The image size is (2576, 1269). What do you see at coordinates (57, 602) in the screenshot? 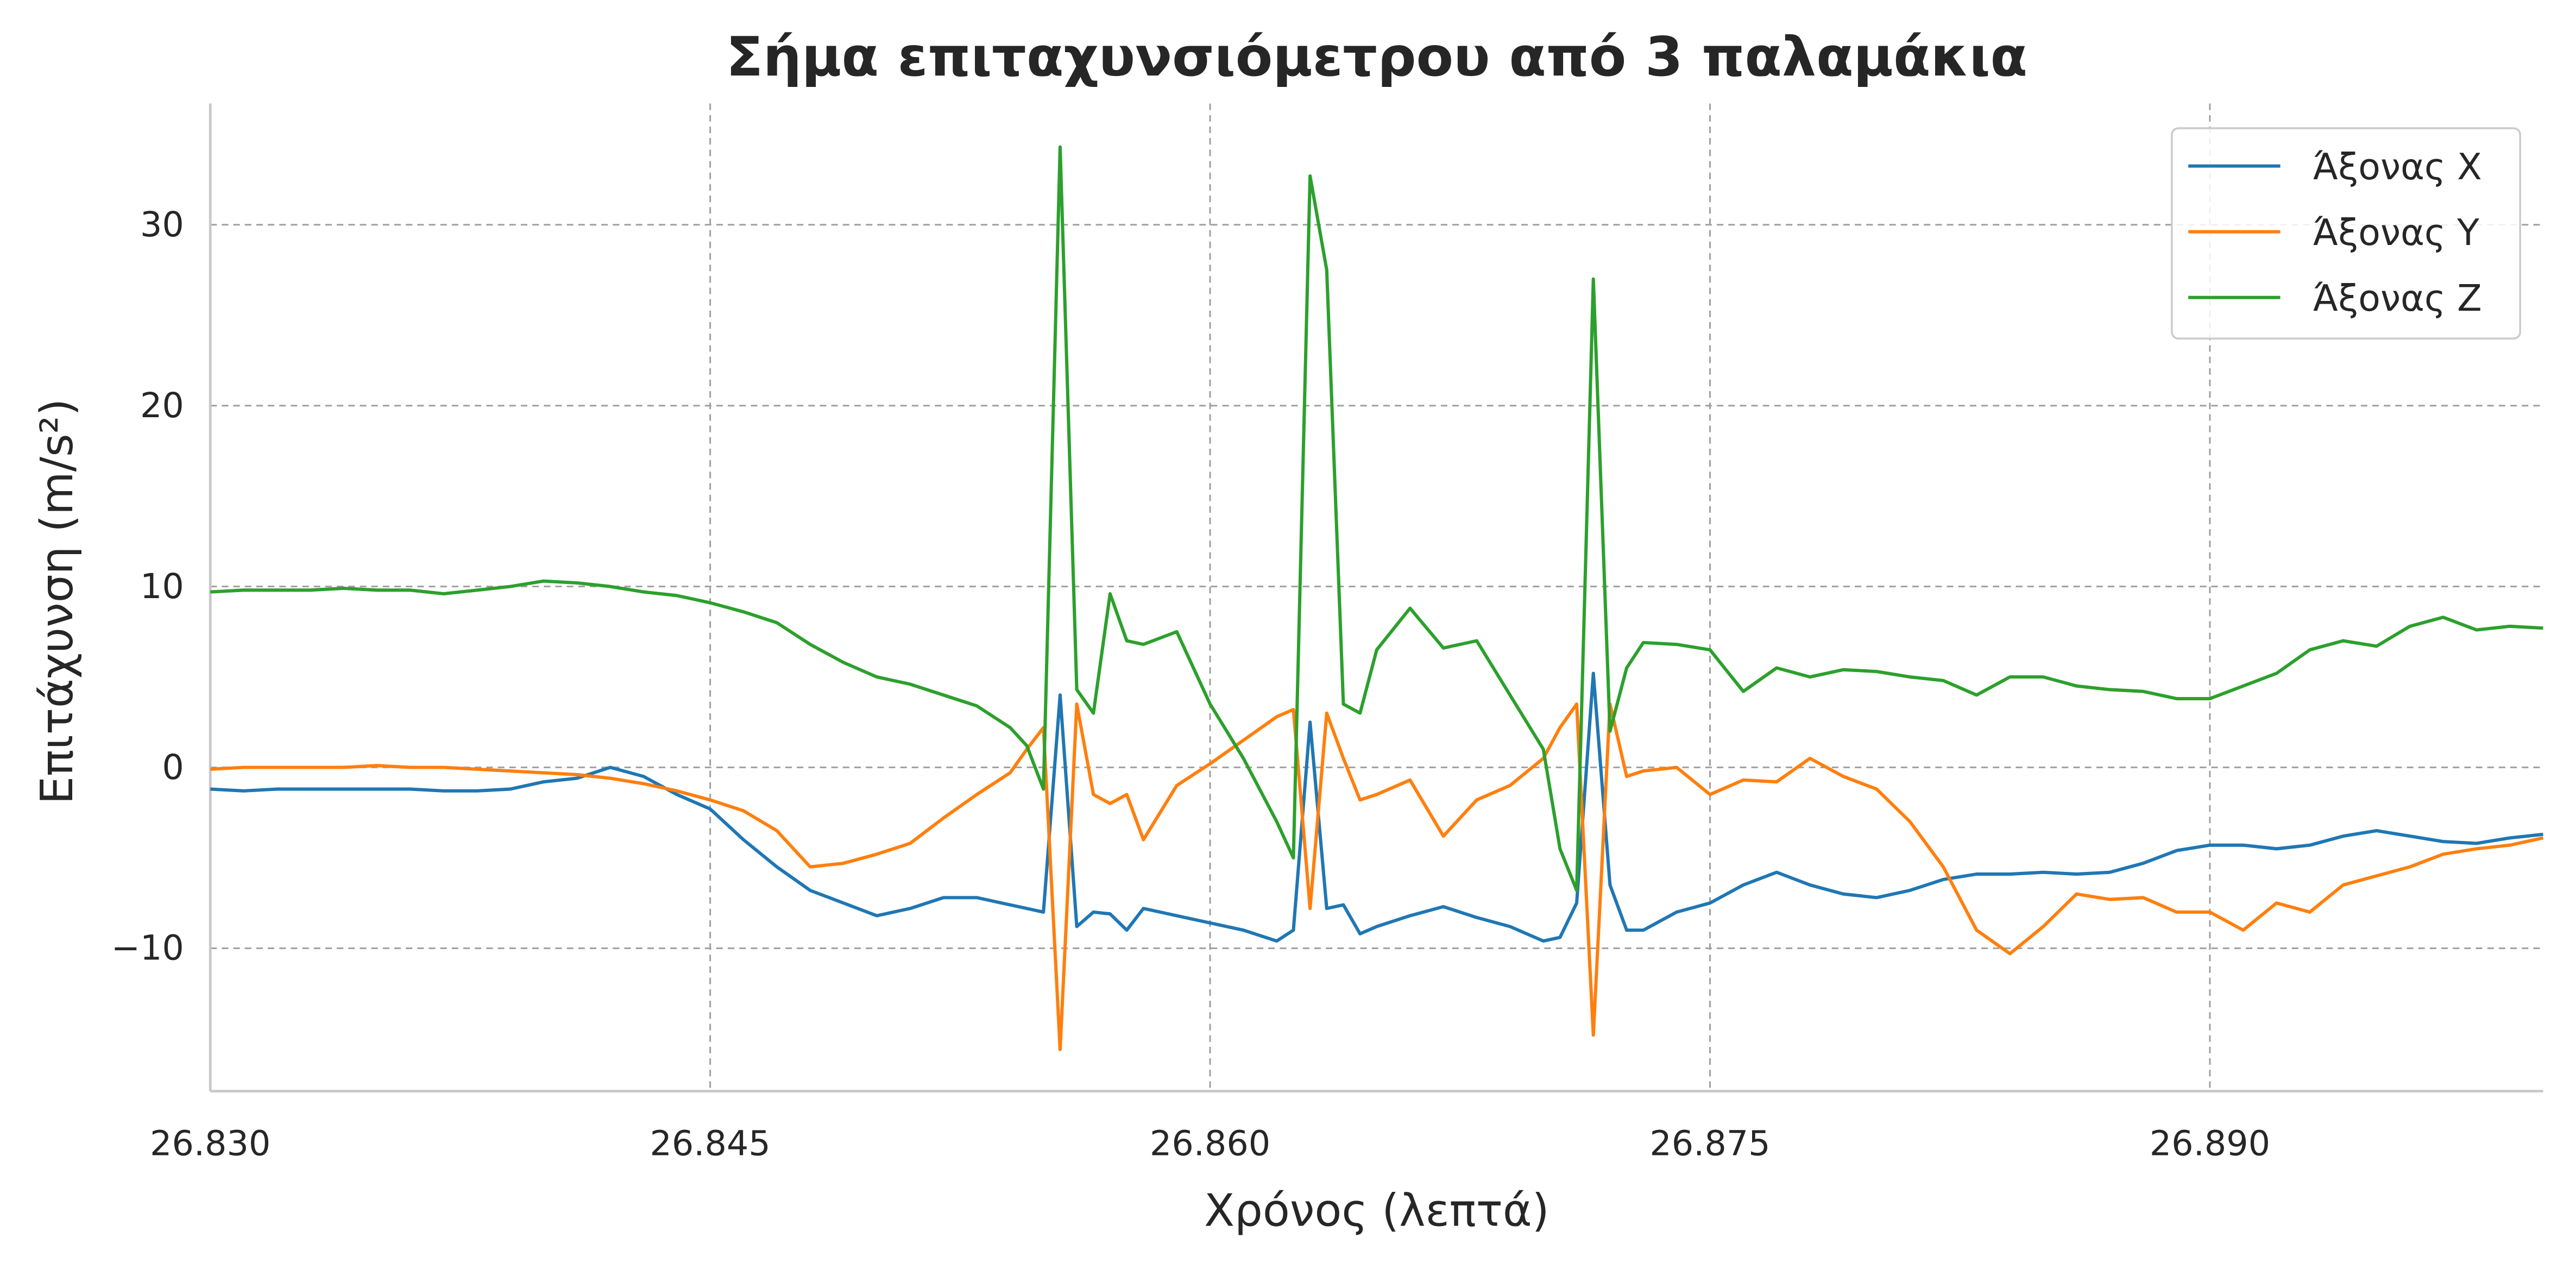
I see `y-axis-label: Επιτάχυνση (m/s²)` at bounding box center [57, 602].